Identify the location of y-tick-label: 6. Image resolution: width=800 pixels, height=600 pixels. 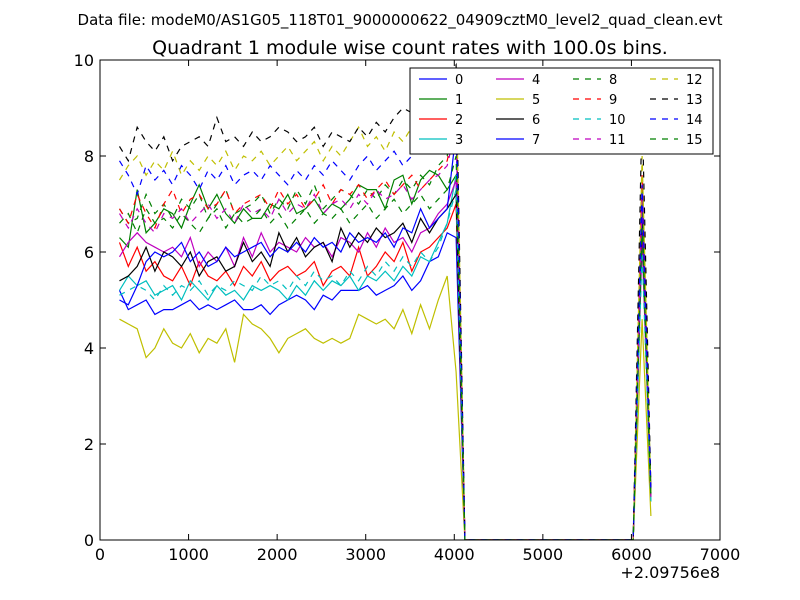
(89, 252).